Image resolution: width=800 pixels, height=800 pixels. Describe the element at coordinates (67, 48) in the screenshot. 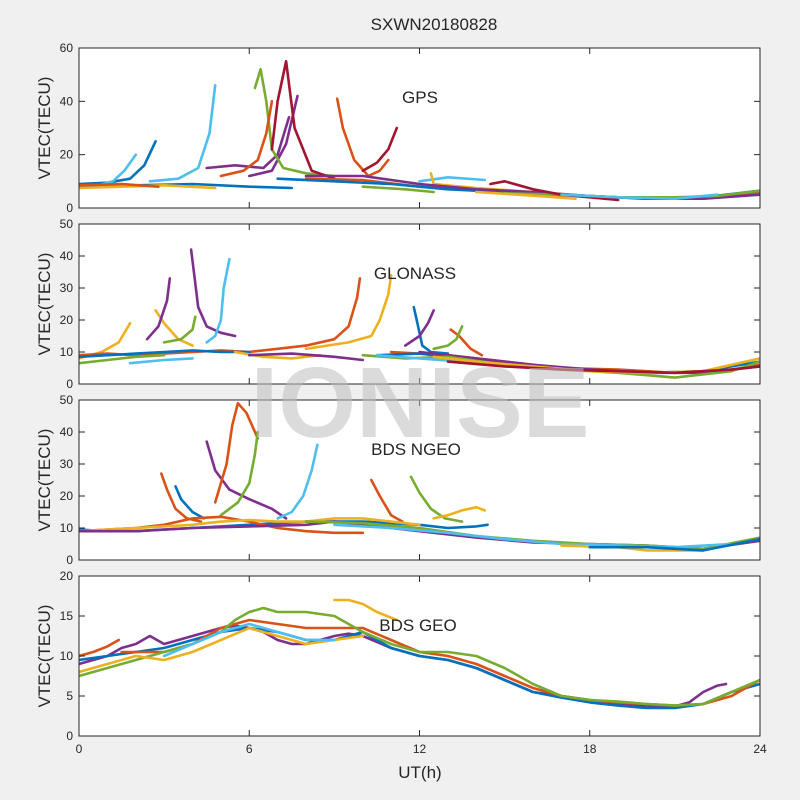

I see `y-tick-label: 60` at that location.